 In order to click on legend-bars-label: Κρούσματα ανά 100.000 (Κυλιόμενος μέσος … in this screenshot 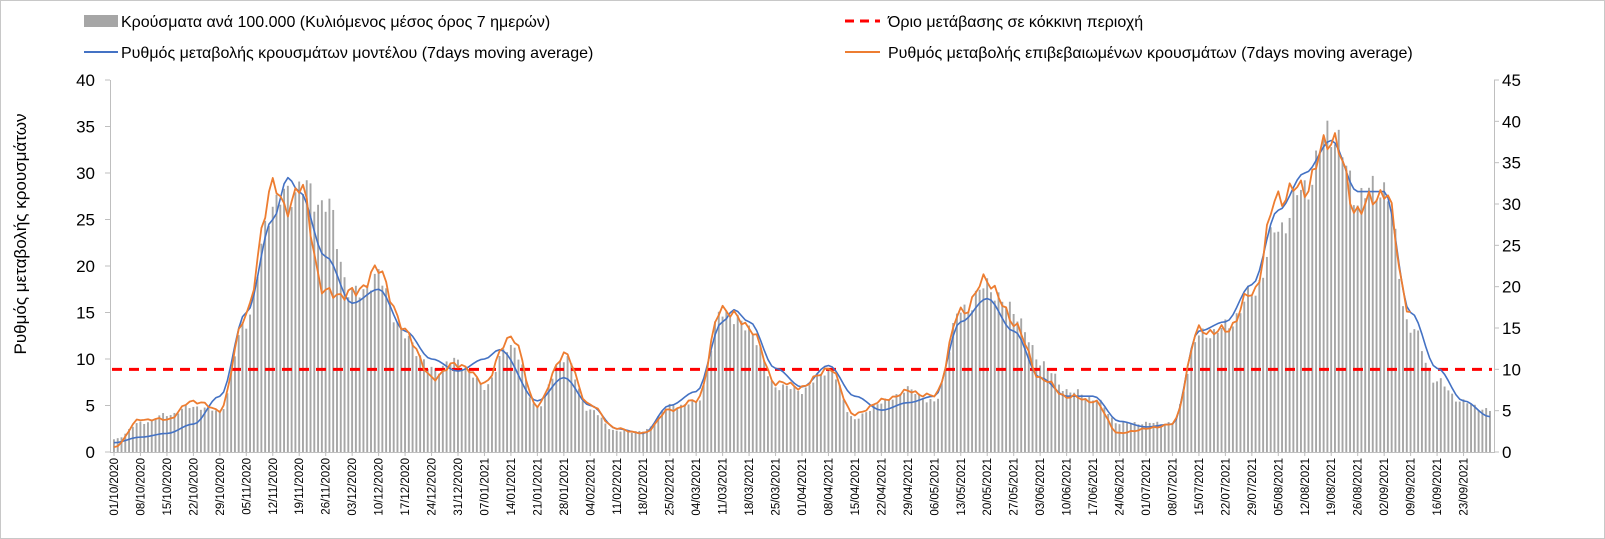, I will do `click(335, 22)`.